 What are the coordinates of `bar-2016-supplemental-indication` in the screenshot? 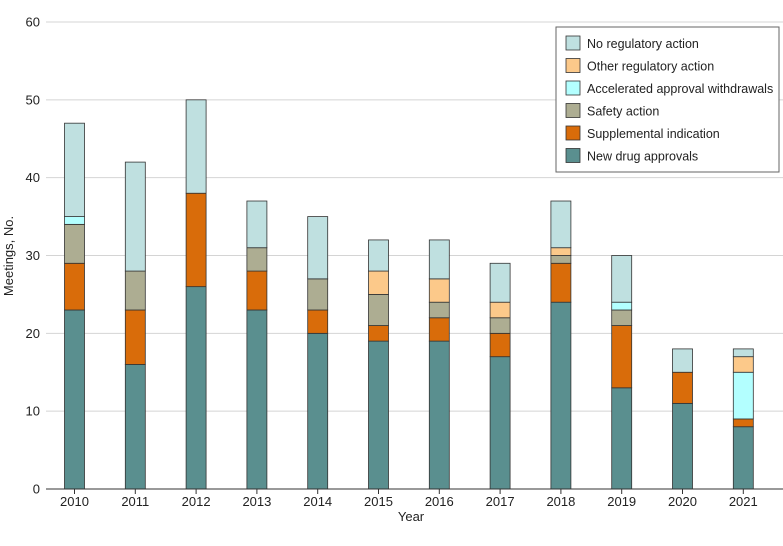 It's located at (439, 329).